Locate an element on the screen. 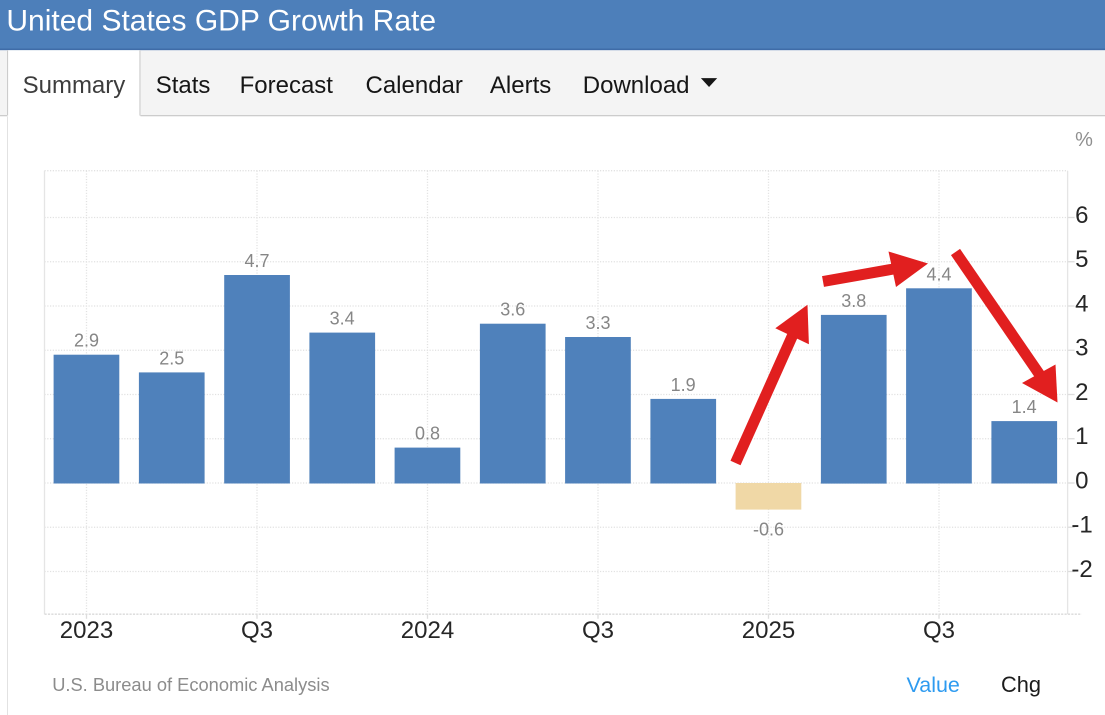 Image resolution: width=1105 pixels, height=715 pixels. svg-text: Calendar is located at coordinates (414, 85).